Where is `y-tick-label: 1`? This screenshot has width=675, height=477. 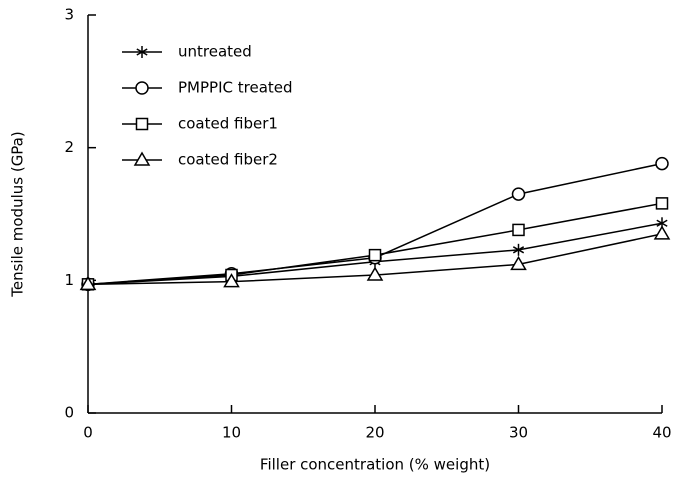
y-tick-label: 1 is located at coordinates (69, 280).